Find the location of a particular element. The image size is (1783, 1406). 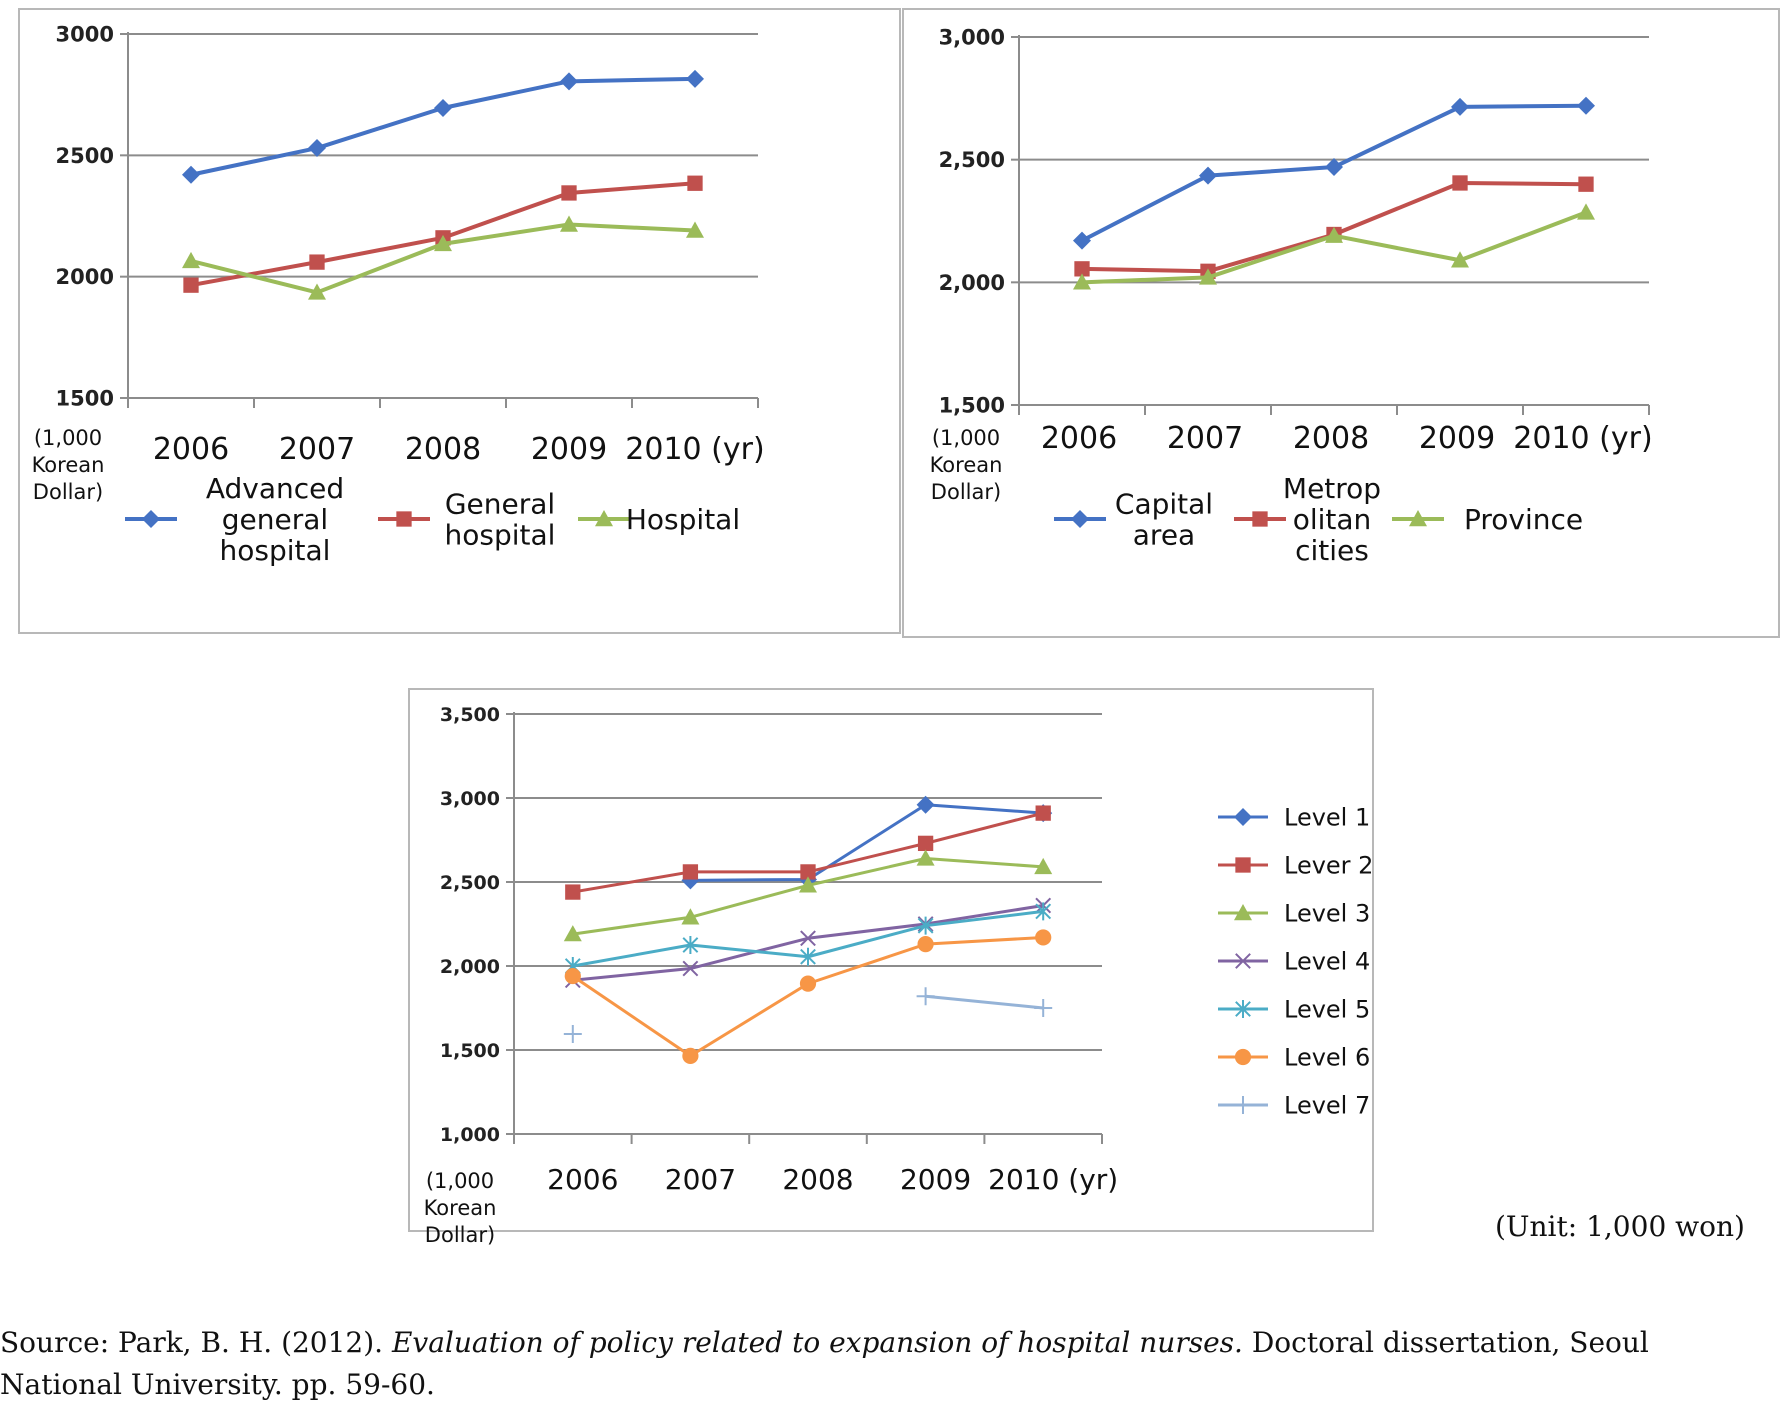

legend-entry: Level 6 is located at coordinates (1294, 1058).